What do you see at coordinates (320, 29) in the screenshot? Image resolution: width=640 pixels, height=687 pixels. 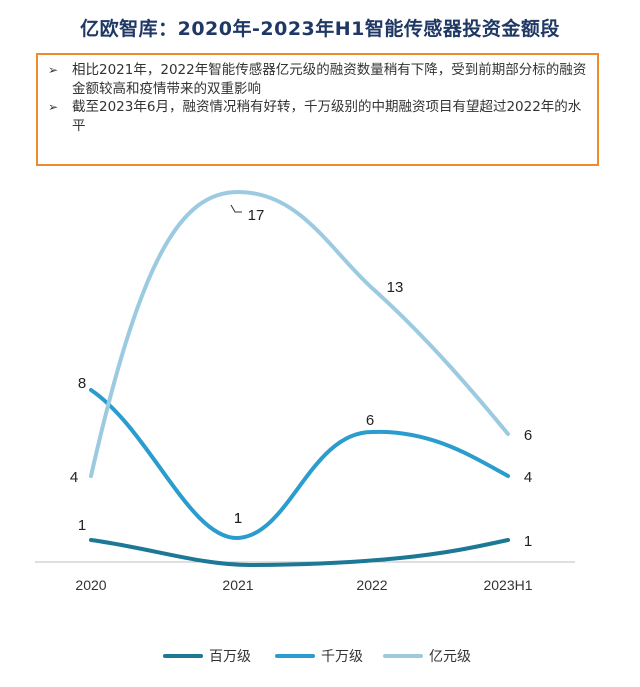 I see `chart-title: 亿欧智库：2020年-2023年H1智能传感器投资金额段` at bounding box center [320, 29].